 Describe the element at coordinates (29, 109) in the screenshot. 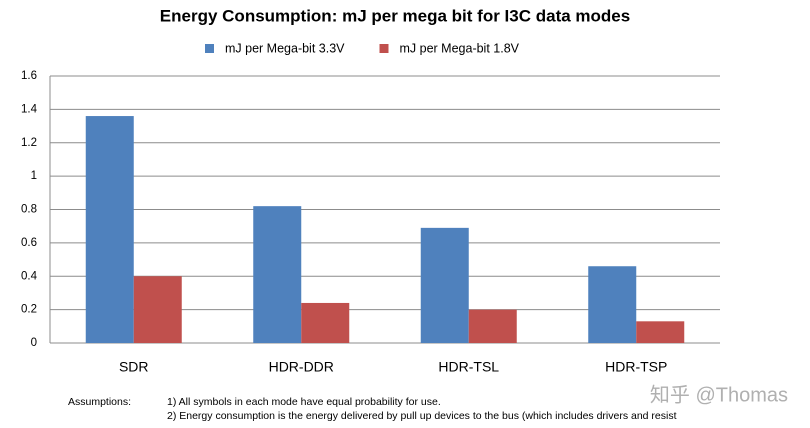

I see `y-tick-label: 1.4` at that location.